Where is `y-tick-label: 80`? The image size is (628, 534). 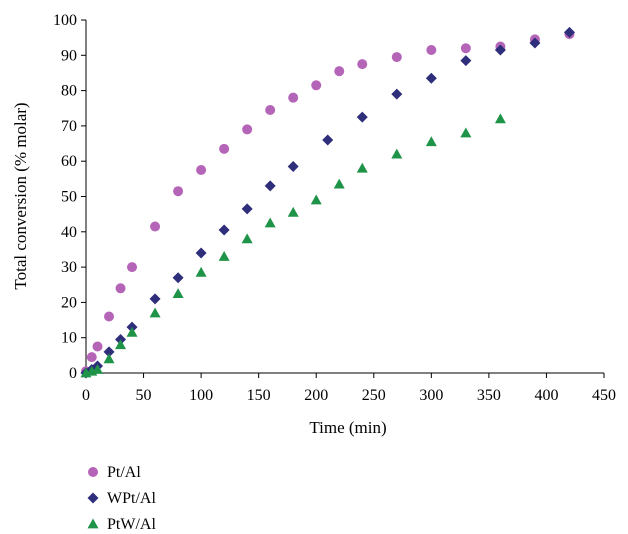 y-tick-label: 80 is located at coordinates (69, 91).